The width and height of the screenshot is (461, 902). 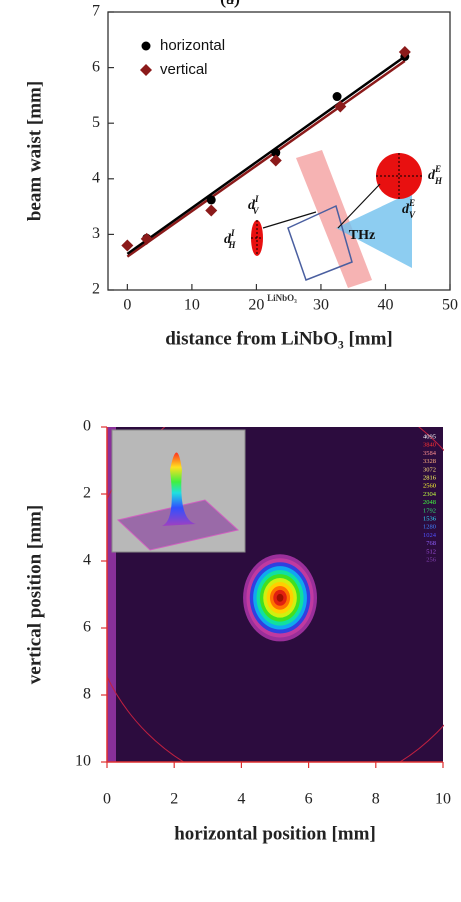 I want to click on crystal, so click(x=320, y=242).